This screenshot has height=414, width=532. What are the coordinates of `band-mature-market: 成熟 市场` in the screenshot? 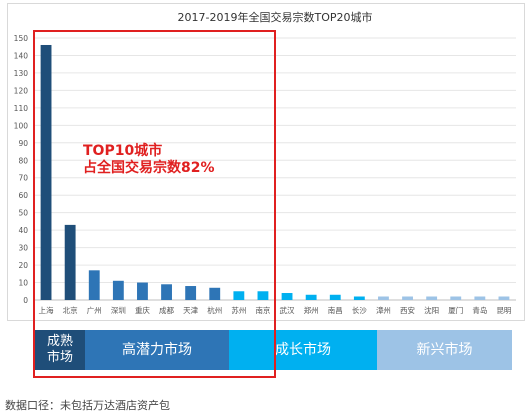 It's located at (60, 350).